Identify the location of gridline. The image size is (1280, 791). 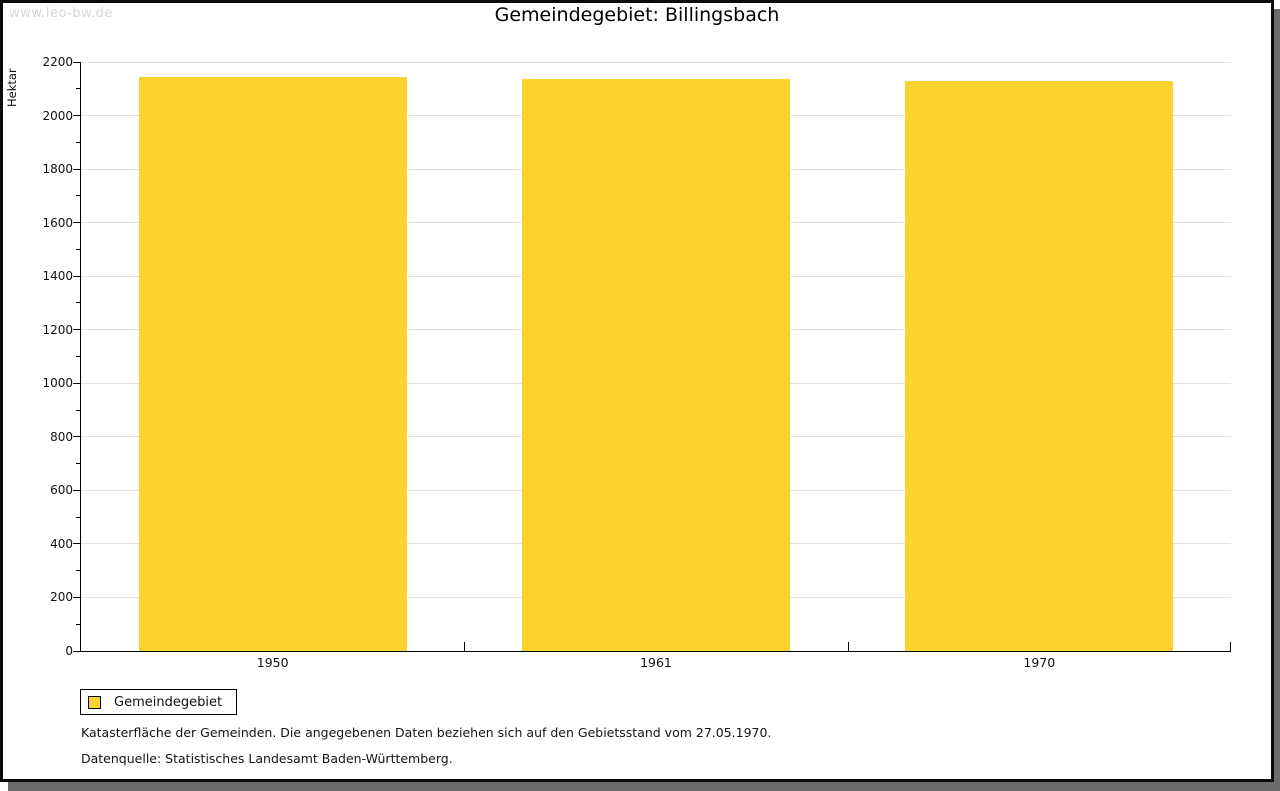
(656, 62).